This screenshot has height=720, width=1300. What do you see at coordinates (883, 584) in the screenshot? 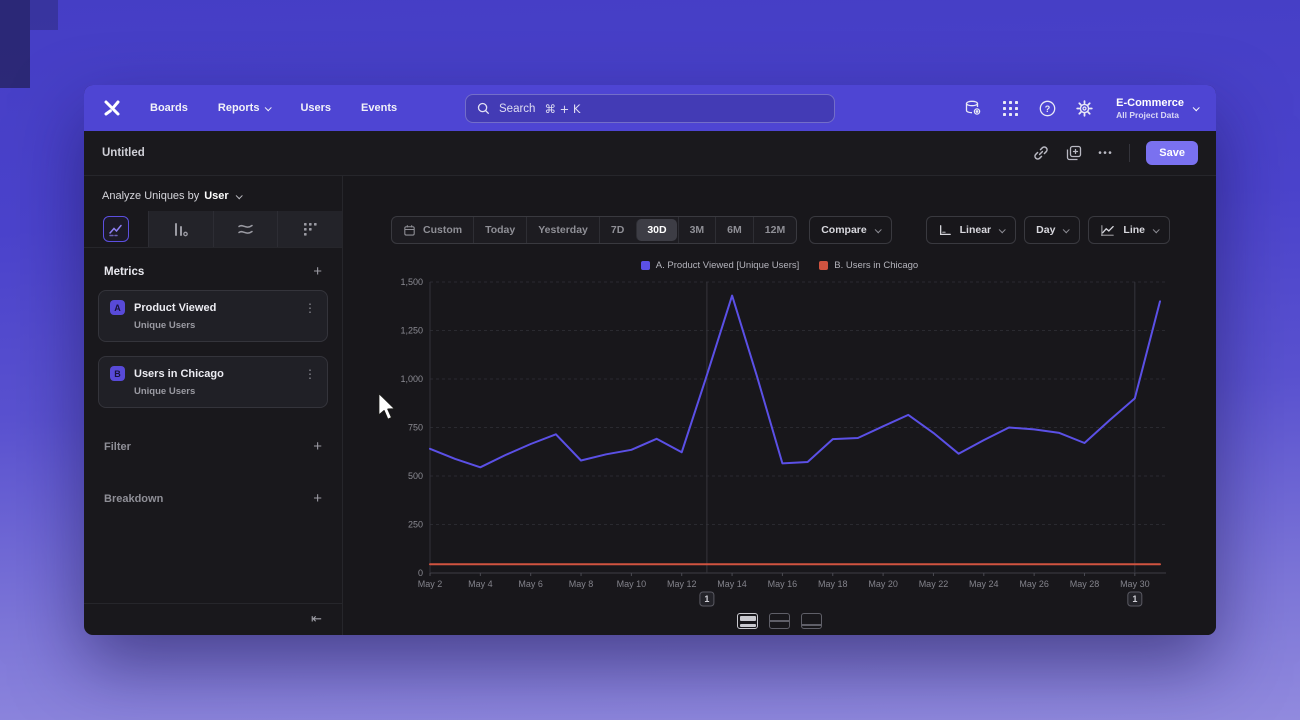
I see `svg-text: May 20` at bounding box center [883, 584].